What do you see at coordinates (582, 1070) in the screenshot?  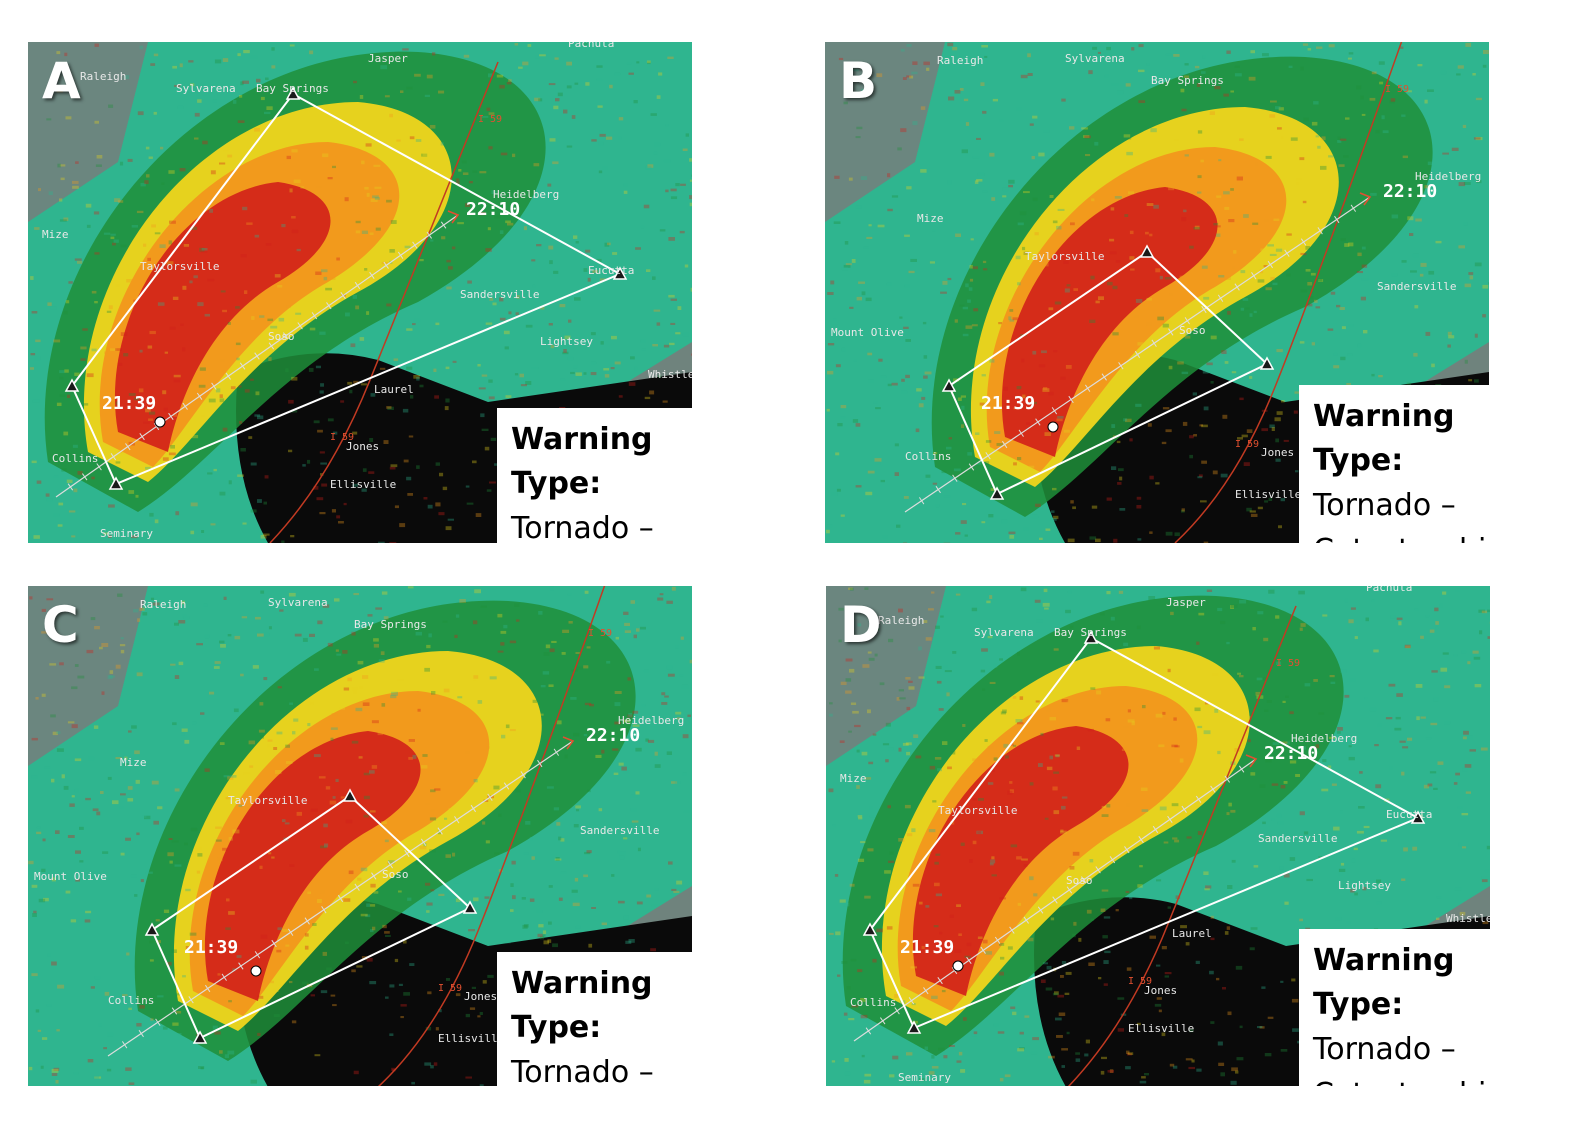 I see `warning-label-type: Tornado – Base` at bounding box center [582, 1070].